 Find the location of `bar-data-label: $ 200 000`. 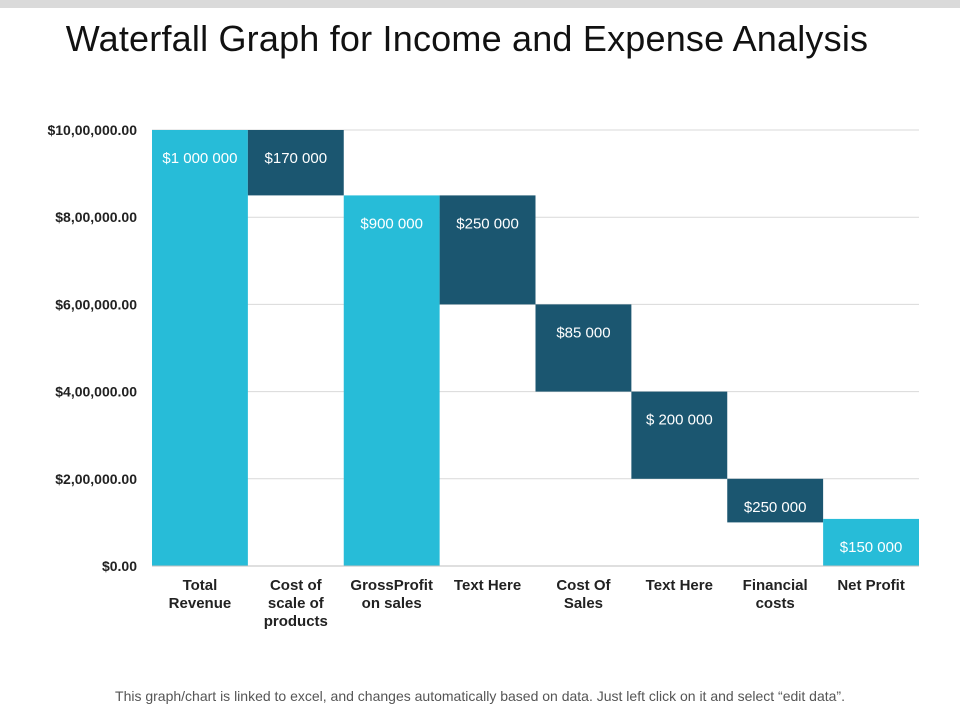

bar-data-label: $ 200 000 is located at coordinates (679, 420).